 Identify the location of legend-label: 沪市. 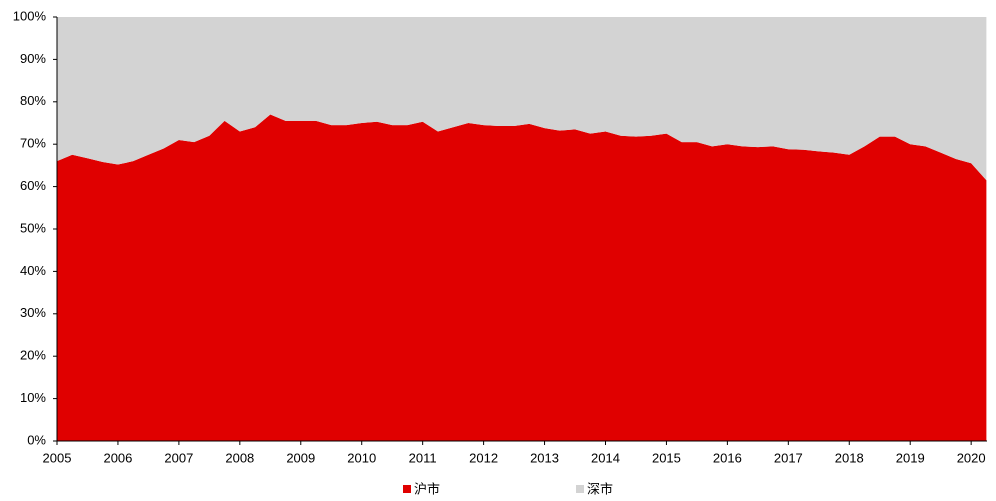
(427, 488).